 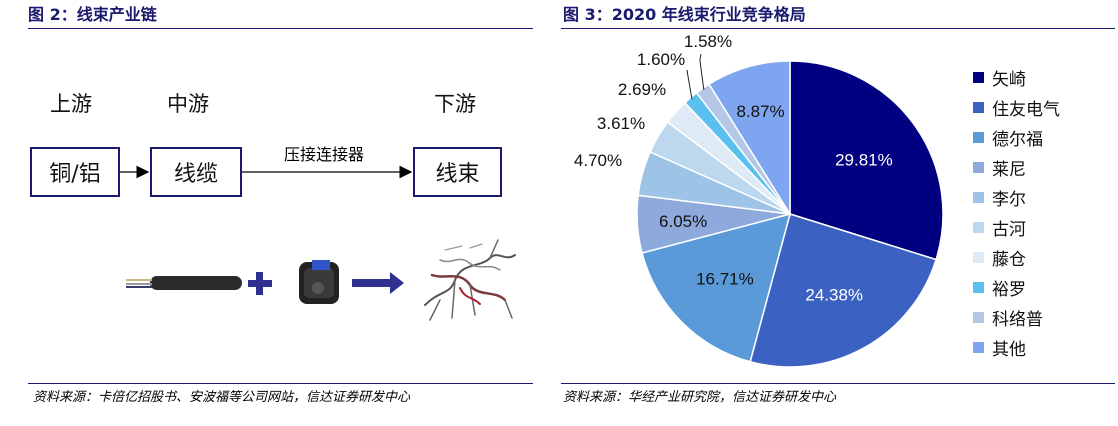 I want to click on pie-data-label: 3.61%, so click(x=621, y=123).